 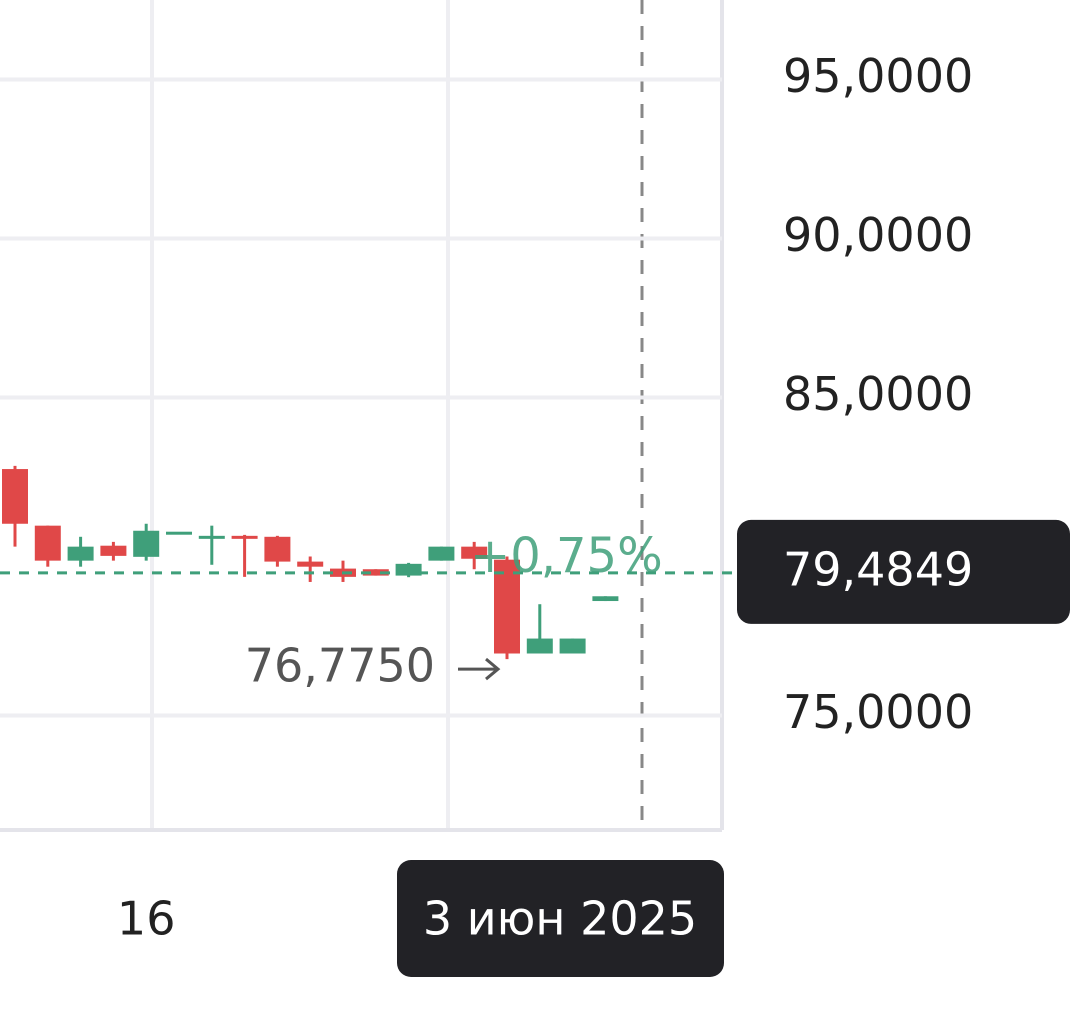 I want to click on y-tick-label: 95,0000, so click(x=878, y=76).